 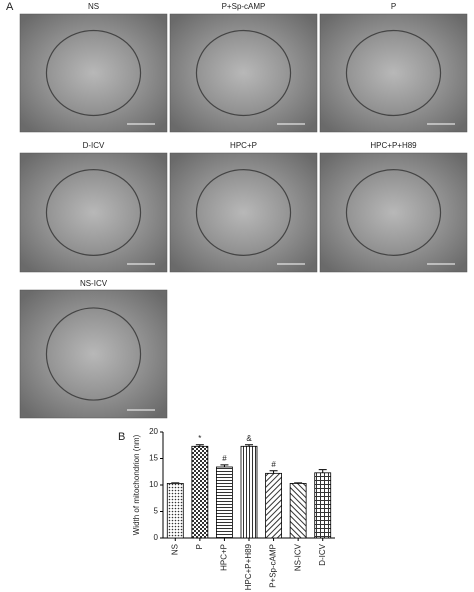 What do you see at coordinates (93, 6) in the screenshot?
I see `image-label: NS` at bounding box center [93, 6].